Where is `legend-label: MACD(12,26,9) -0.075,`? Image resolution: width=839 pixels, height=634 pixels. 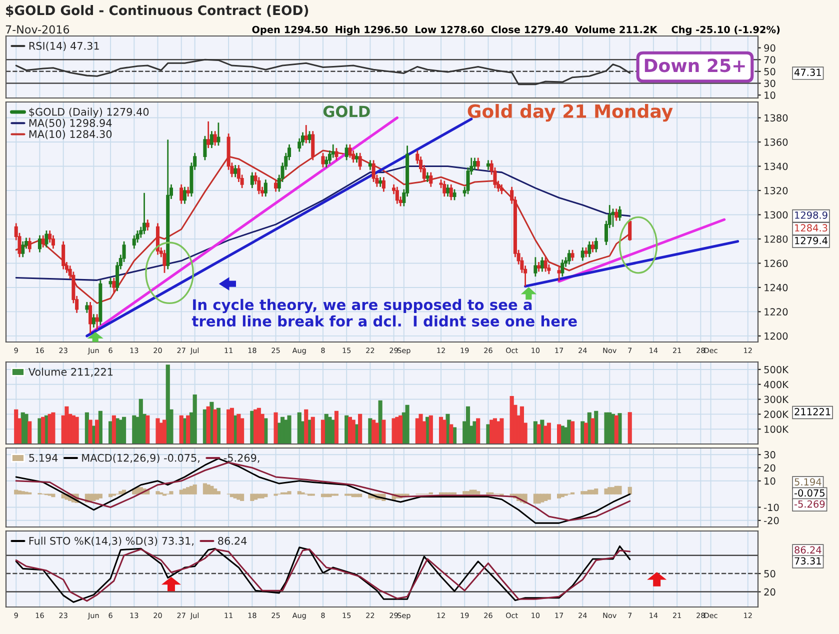
legend-label: MACD(12,26,9) -0.075, is located at coordinates (141, 459).